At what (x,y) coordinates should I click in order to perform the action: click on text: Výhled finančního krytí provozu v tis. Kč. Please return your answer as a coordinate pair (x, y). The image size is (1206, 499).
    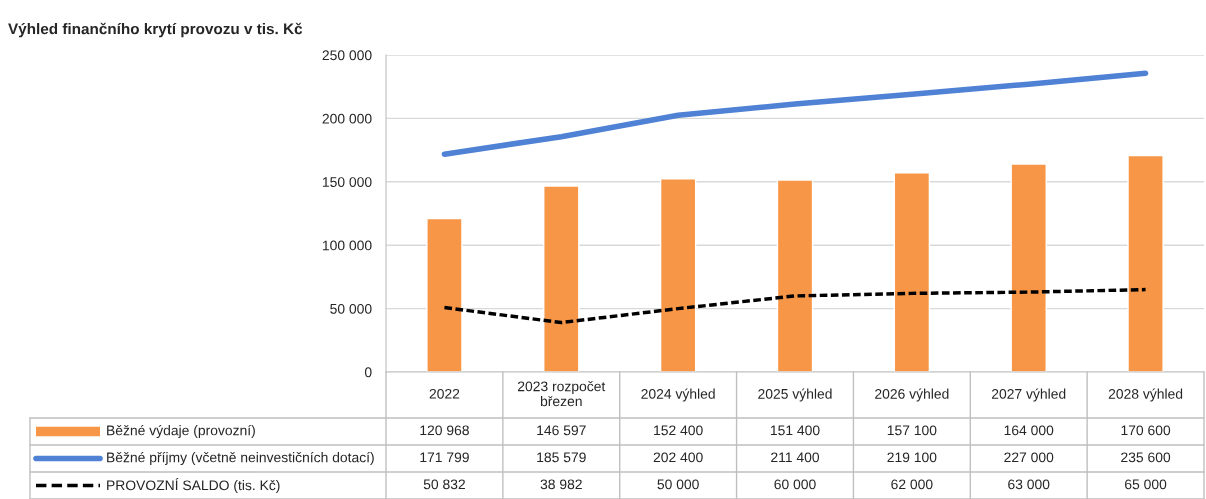
    Looking at the image, I should click on (155, 30).